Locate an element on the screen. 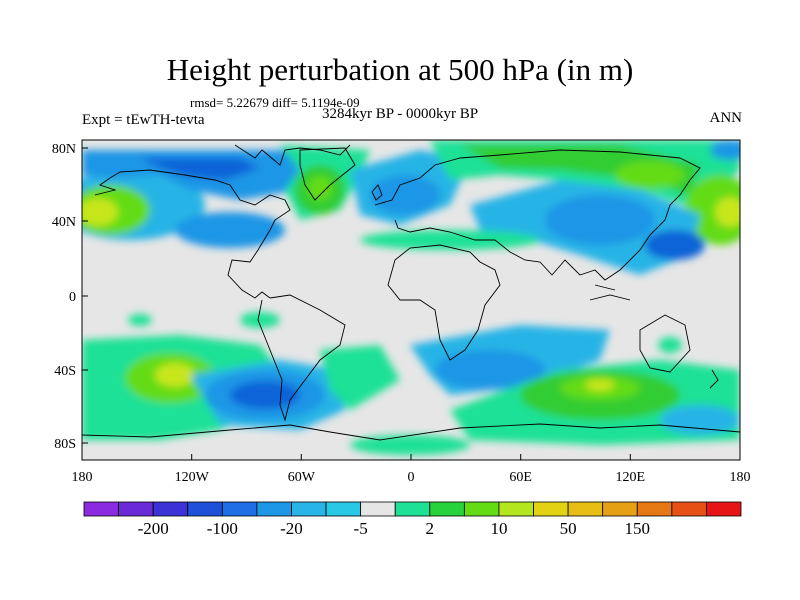 The width and height of the screenshot is (800, 600). longitude-axis: 180 120W 60W 0 60E 120E 180 is located at coordinates (411, 469).